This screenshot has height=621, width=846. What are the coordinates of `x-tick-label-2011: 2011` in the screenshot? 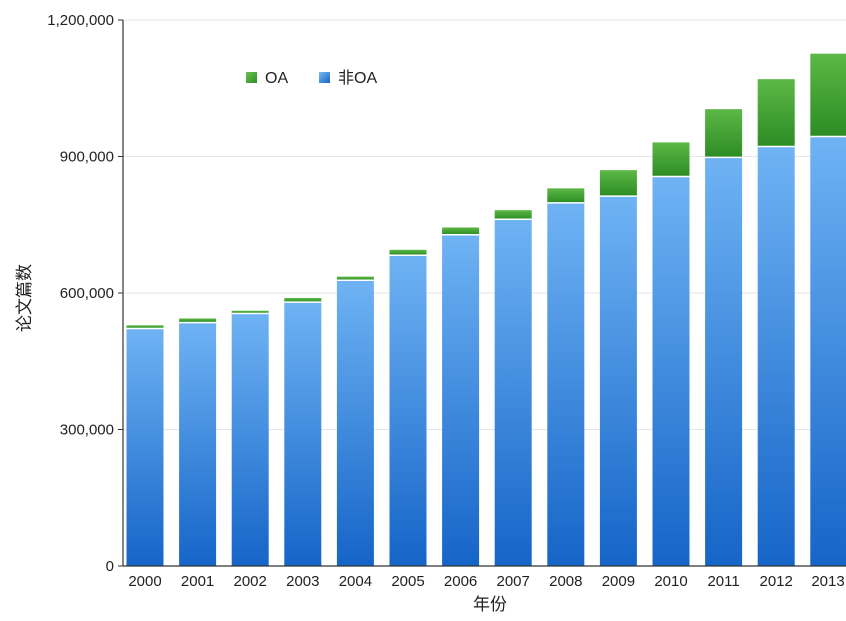 It's located at (723, 581).